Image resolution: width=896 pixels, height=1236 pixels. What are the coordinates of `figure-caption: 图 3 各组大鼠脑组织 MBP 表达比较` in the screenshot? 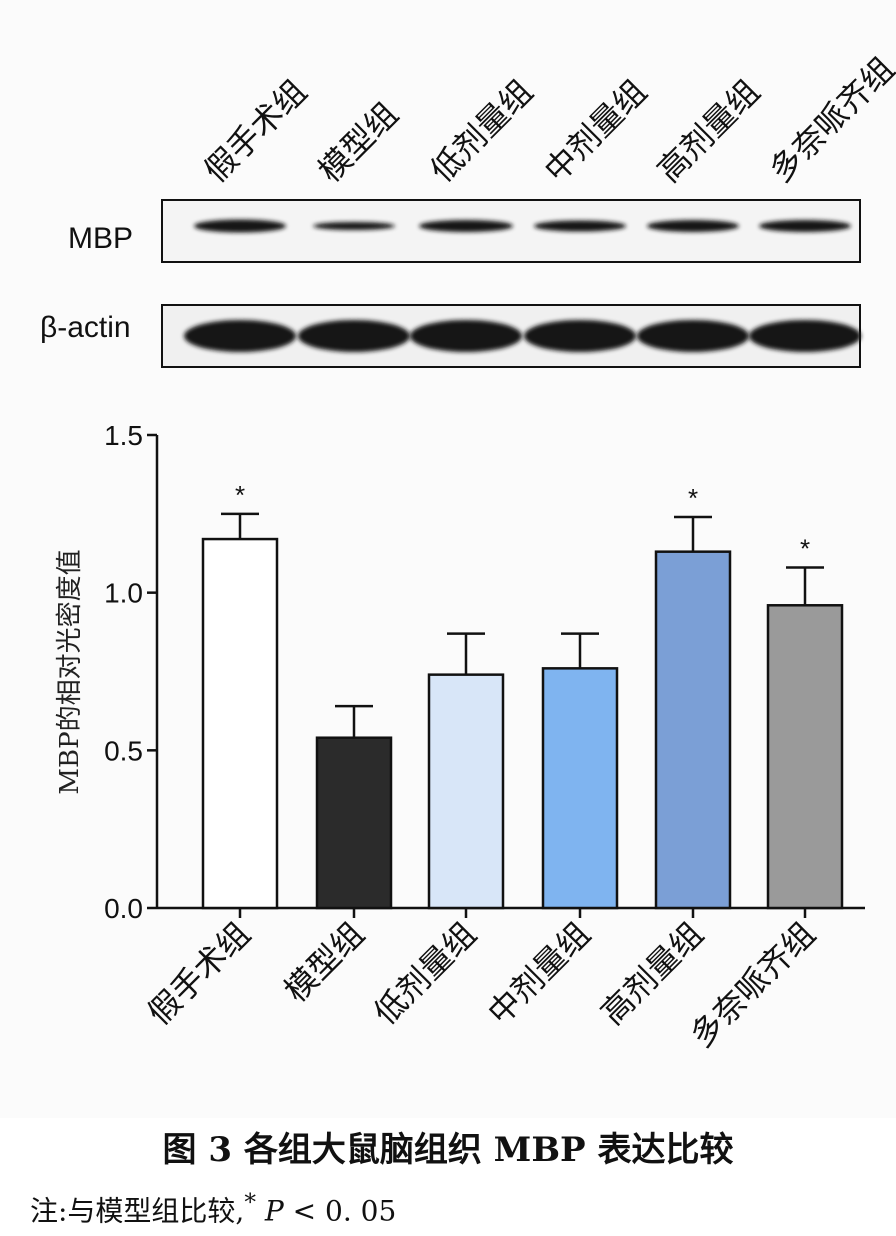 It's located at (448, 1150).